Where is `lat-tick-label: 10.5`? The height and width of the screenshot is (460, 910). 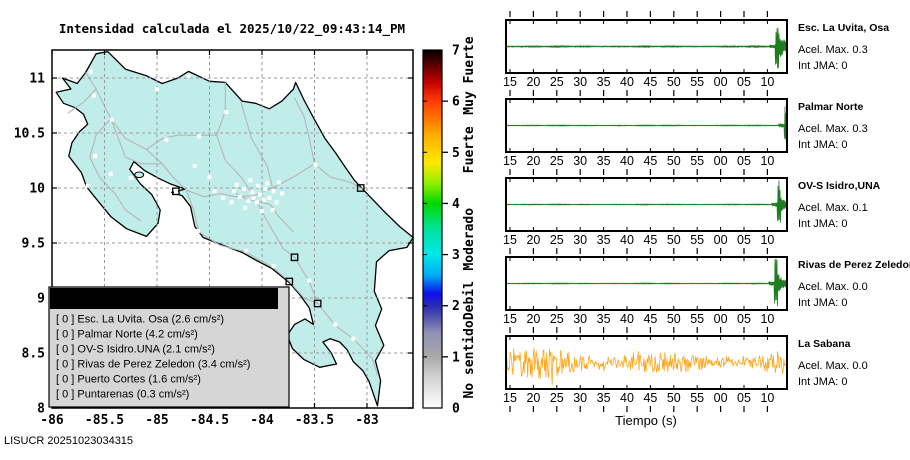
lat-tick-label: 10.5 is located at coordinates (29, 134).